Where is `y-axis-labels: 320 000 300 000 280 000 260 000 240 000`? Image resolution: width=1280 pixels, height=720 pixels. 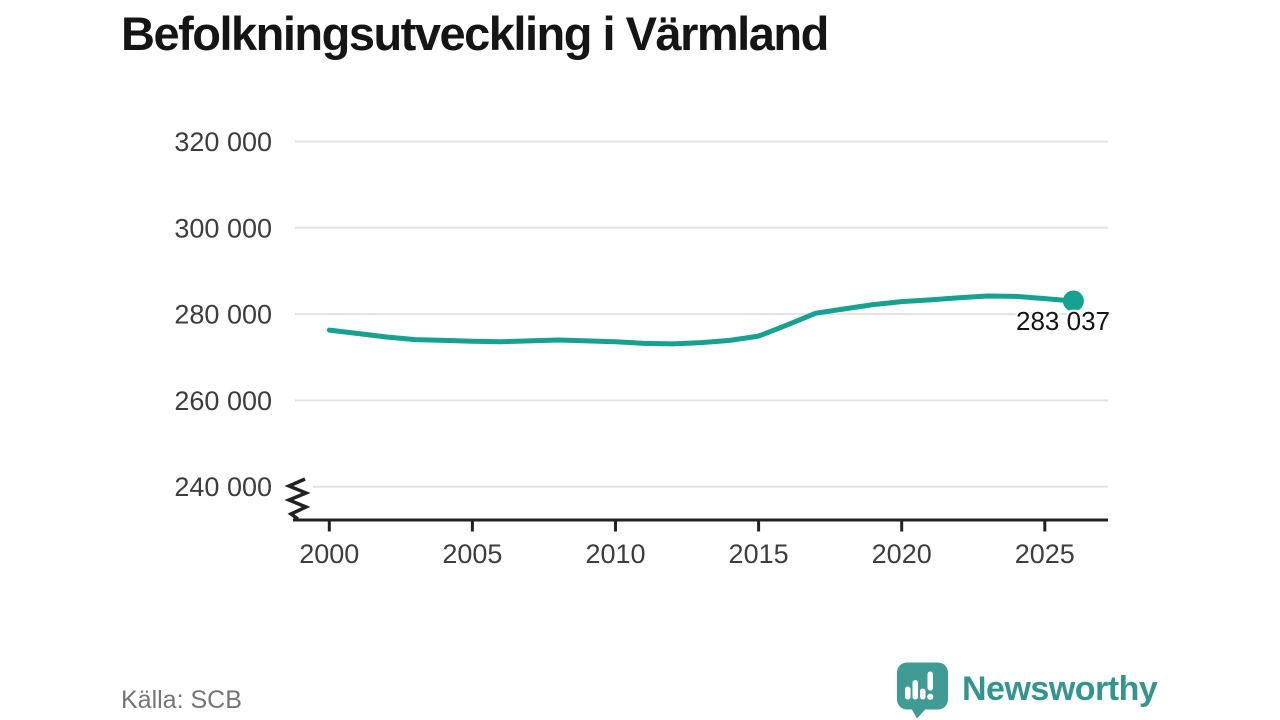
y-axis-labels: 320 000 300 000 280 000 260 000 240 000 is located at coordinates (223, 314).